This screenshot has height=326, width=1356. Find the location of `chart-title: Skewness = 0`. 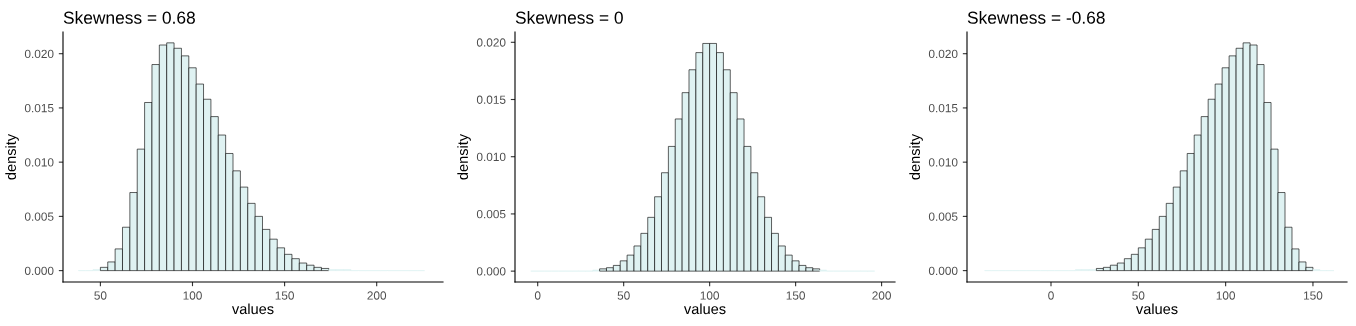

chart-title: Skewness = 0 is located at coordinates (569, 17).